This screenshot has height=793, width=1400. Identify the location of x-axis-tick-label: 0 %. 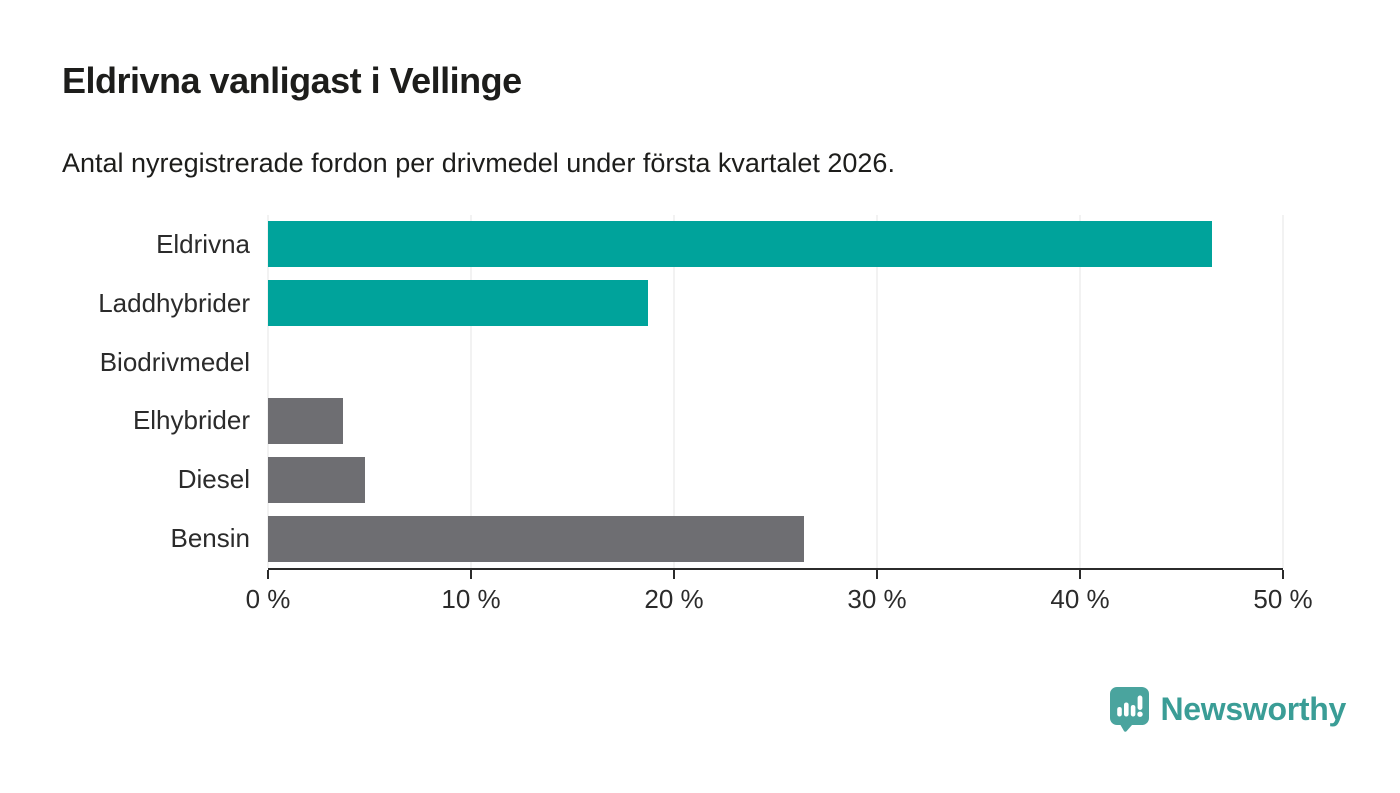
(268, 599).